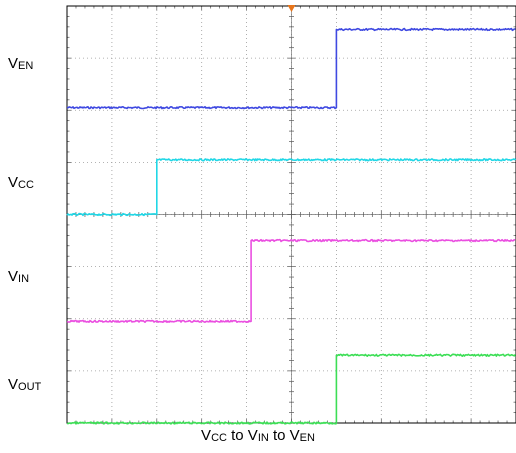  Describe the element at coordinates (21, 182) in the screenshot. I see `channel-label-cc: VCC` at that location.